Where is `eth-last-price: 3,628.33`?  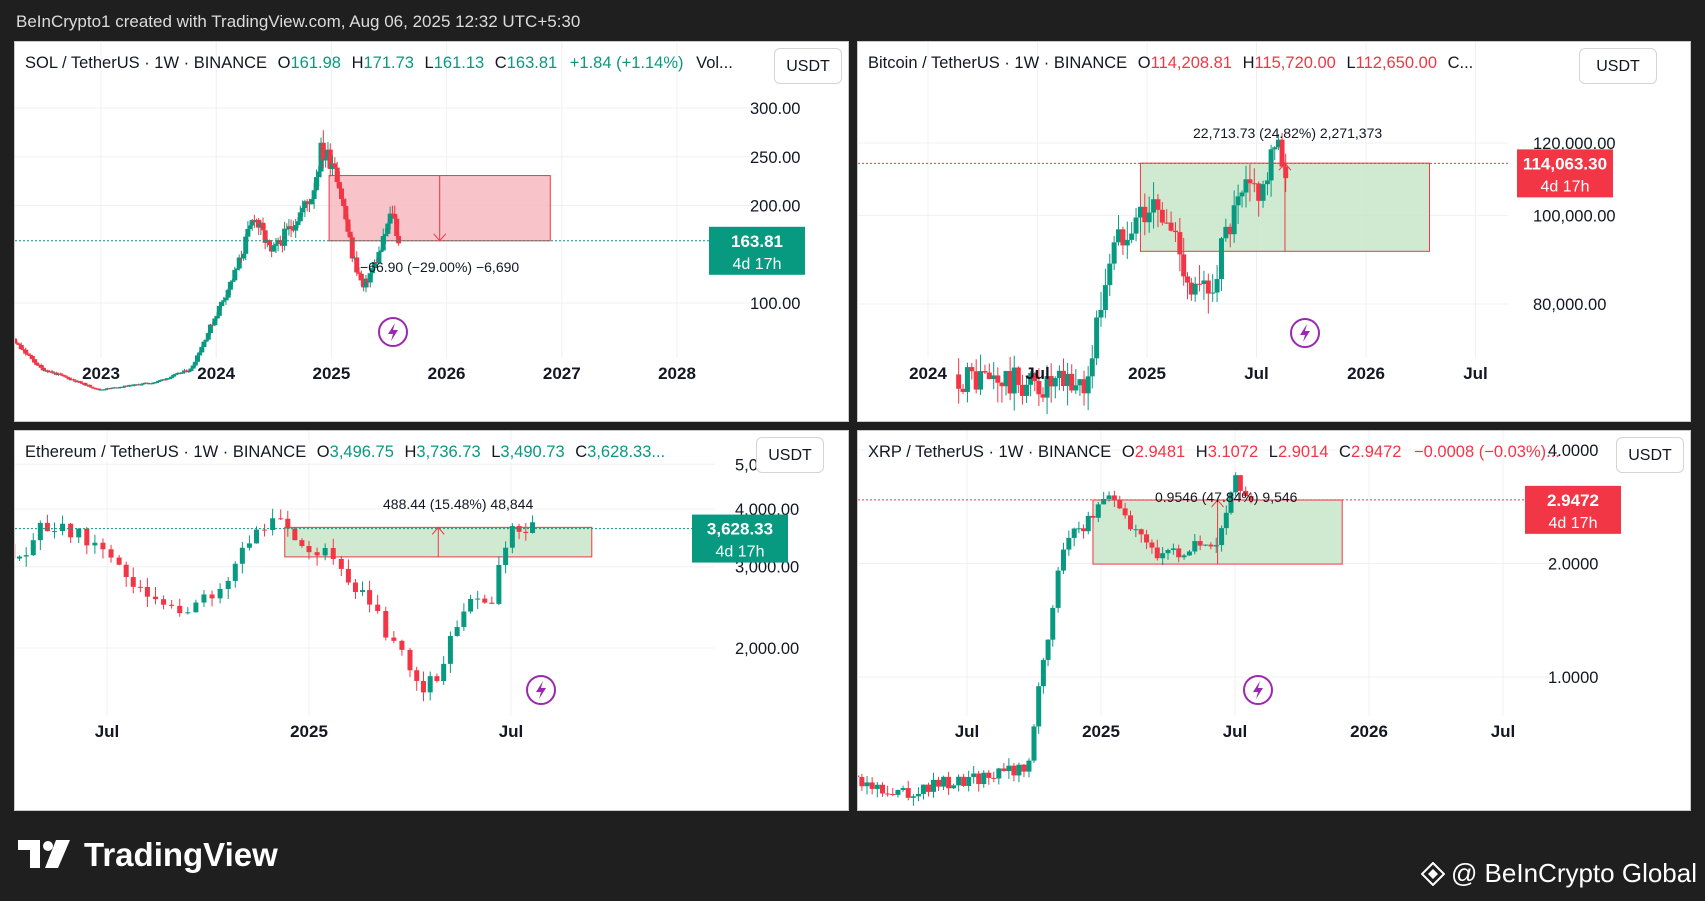
eth-last-price: 3,628.33 is located at coordinates (740, 529).